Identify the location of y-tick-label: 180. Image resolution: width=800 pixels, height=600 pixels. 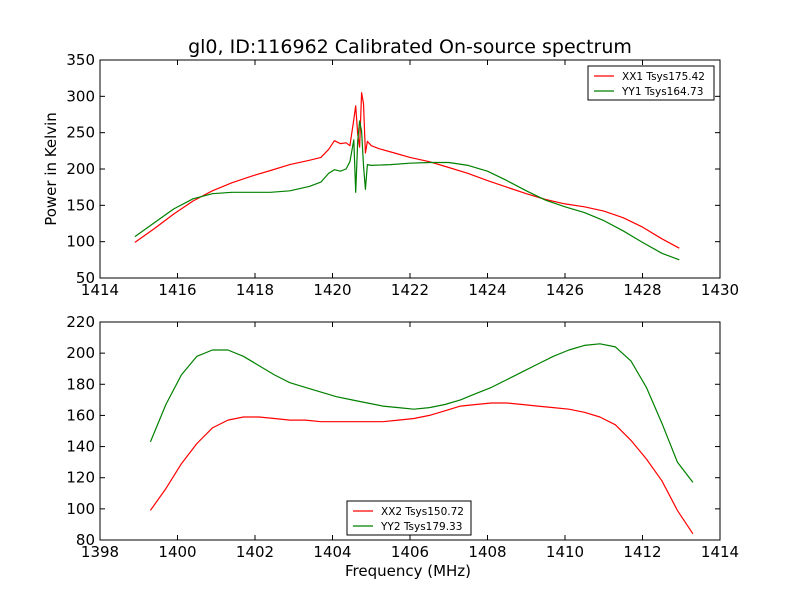
(80, 384).